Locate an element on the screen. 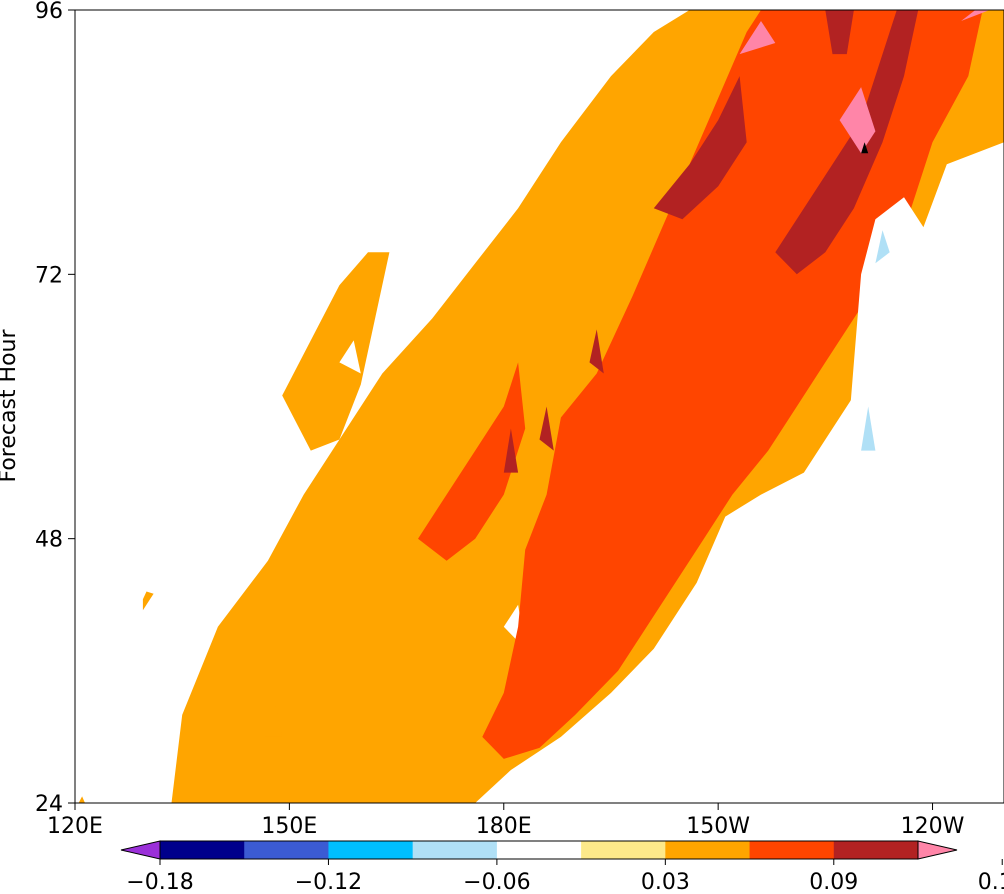 Image resolution: width=1004 pixels, height=894 pixels. colorbar-tick-label: −0.18 is located at coordinates (159, 882).